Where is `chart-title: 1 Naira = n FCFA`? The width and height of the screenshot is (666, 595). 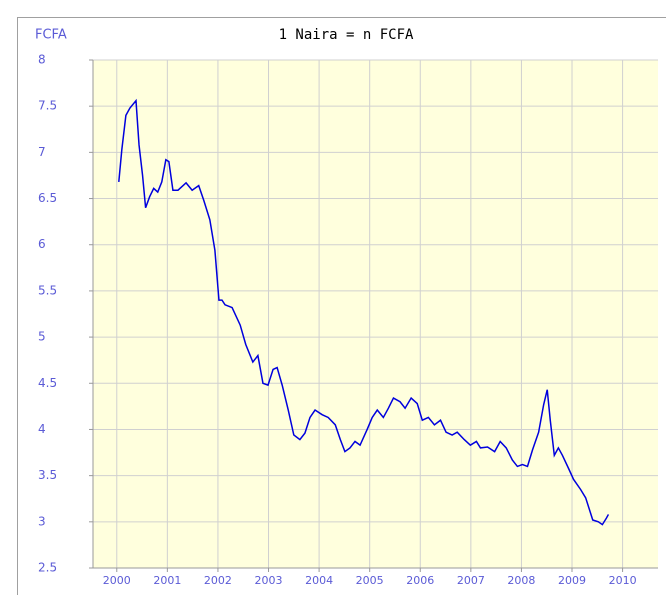 chart-title: 1 Naira = n FCFA is located at coordinates (346, 35).